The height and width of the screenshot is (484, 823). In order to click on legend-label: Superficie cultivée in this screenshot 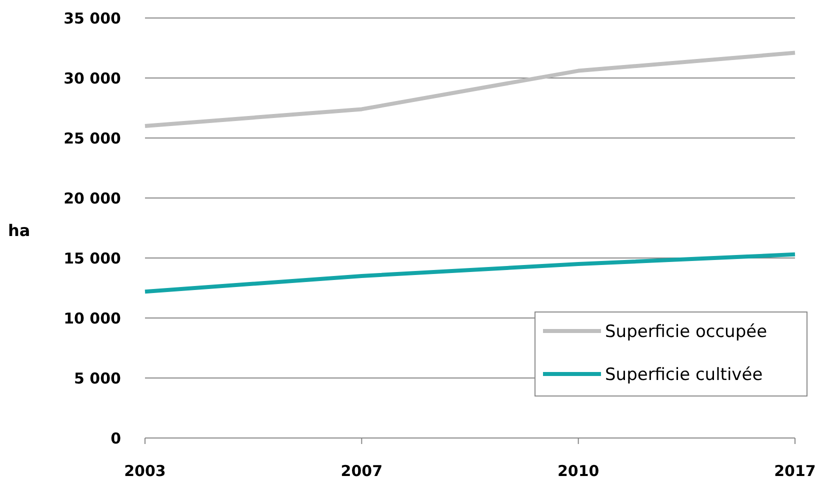, I will do `click(684, 374)`.